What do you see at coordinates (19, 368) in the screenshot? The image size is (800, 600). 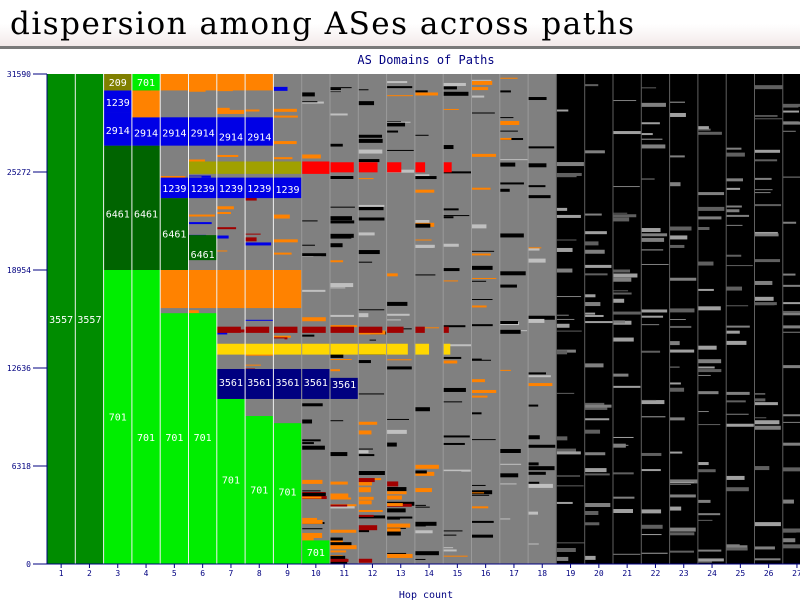 I see `y-tick-label: 12636` at bounding box center [19, 368].